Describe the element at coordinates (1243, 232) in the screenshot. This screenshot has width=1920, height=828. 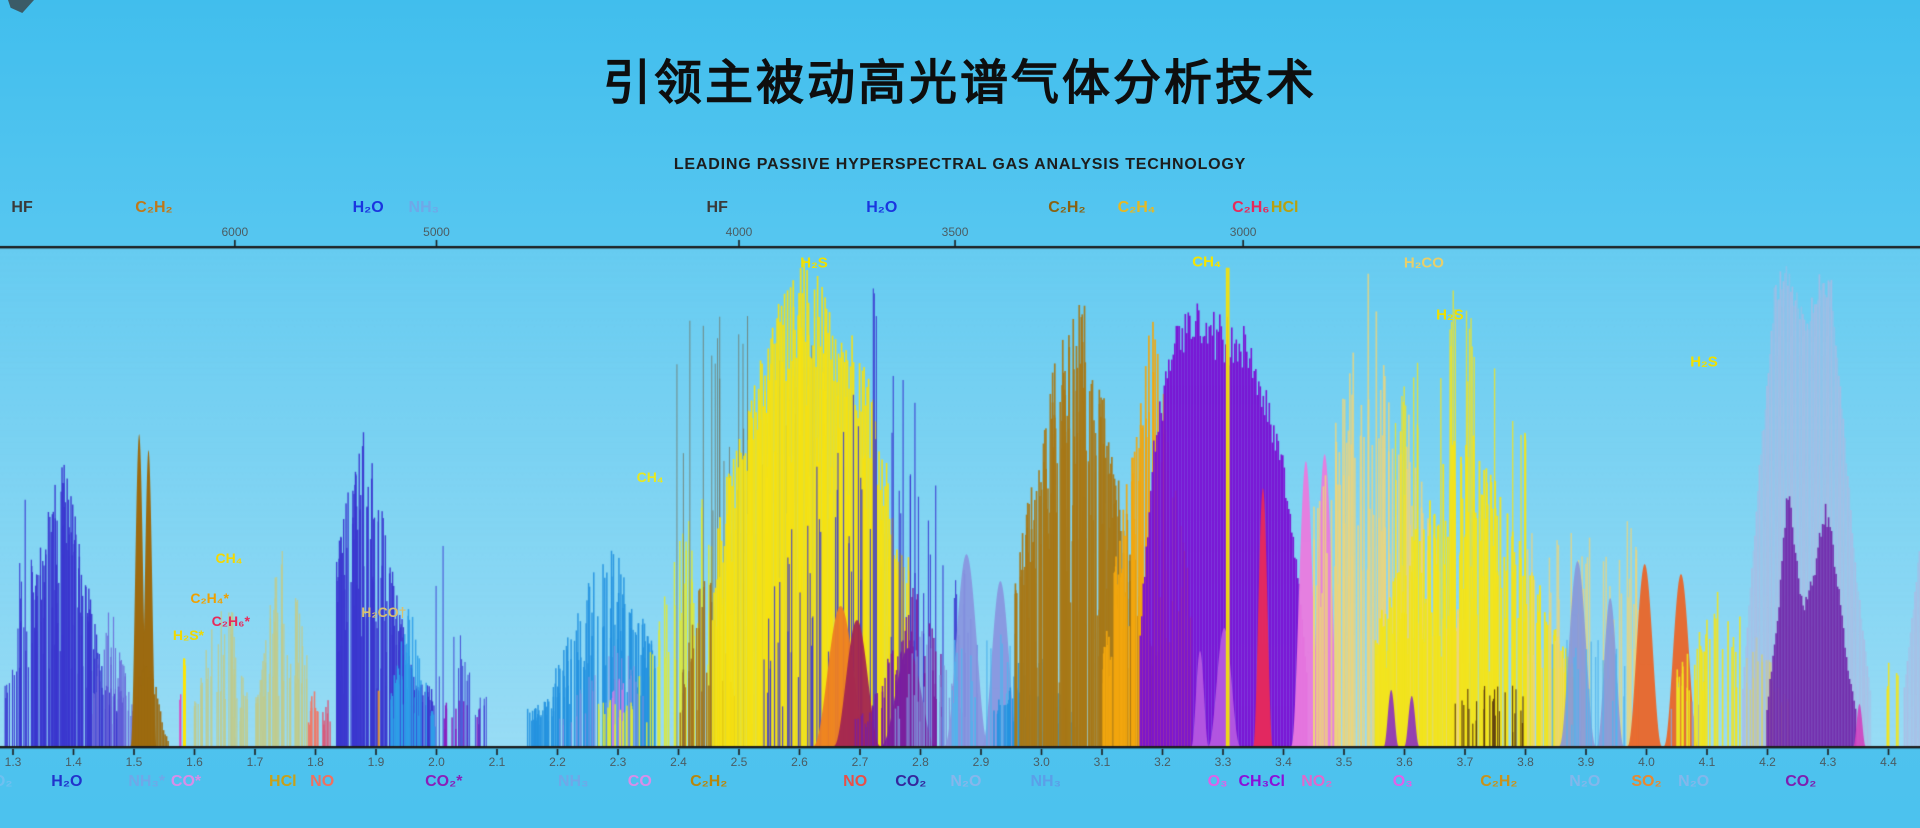
I see `top-wavenumber-label: 3000` at that location.